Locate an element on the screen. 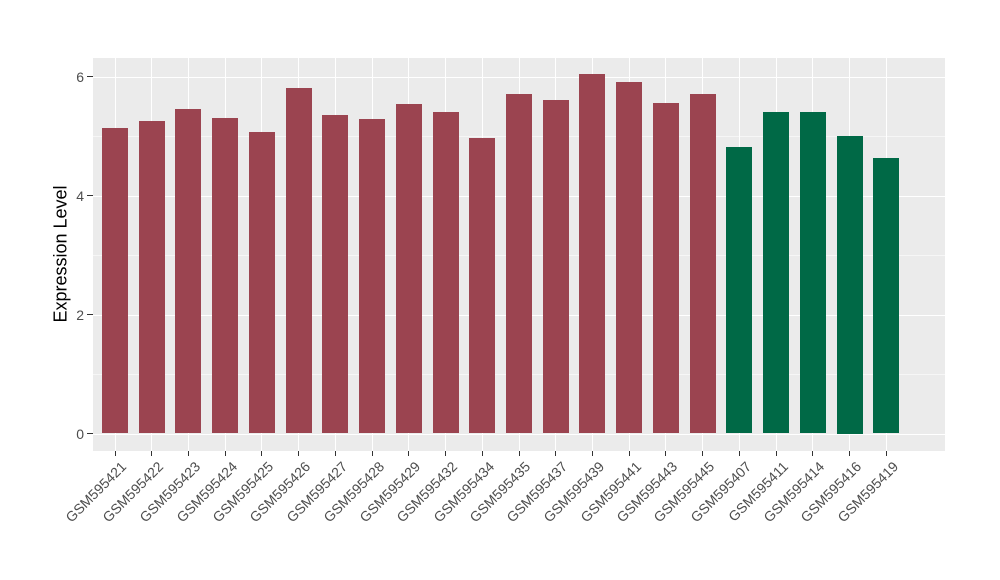 Image resolution: width=1000 pixels, height=580 pixels. bar-GSM595424 is located at coordinates (225, 275).